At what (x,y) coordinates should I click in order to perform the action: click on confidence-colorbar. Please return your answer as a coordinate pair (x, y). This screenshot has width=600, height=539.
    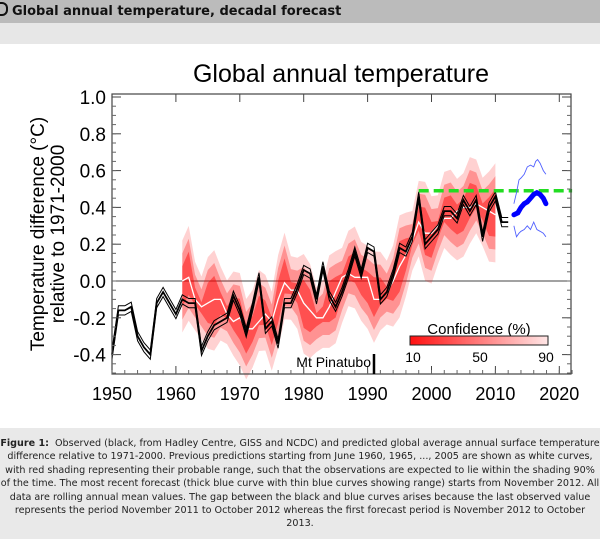
    Looking at the image, I should click on (479, 340).